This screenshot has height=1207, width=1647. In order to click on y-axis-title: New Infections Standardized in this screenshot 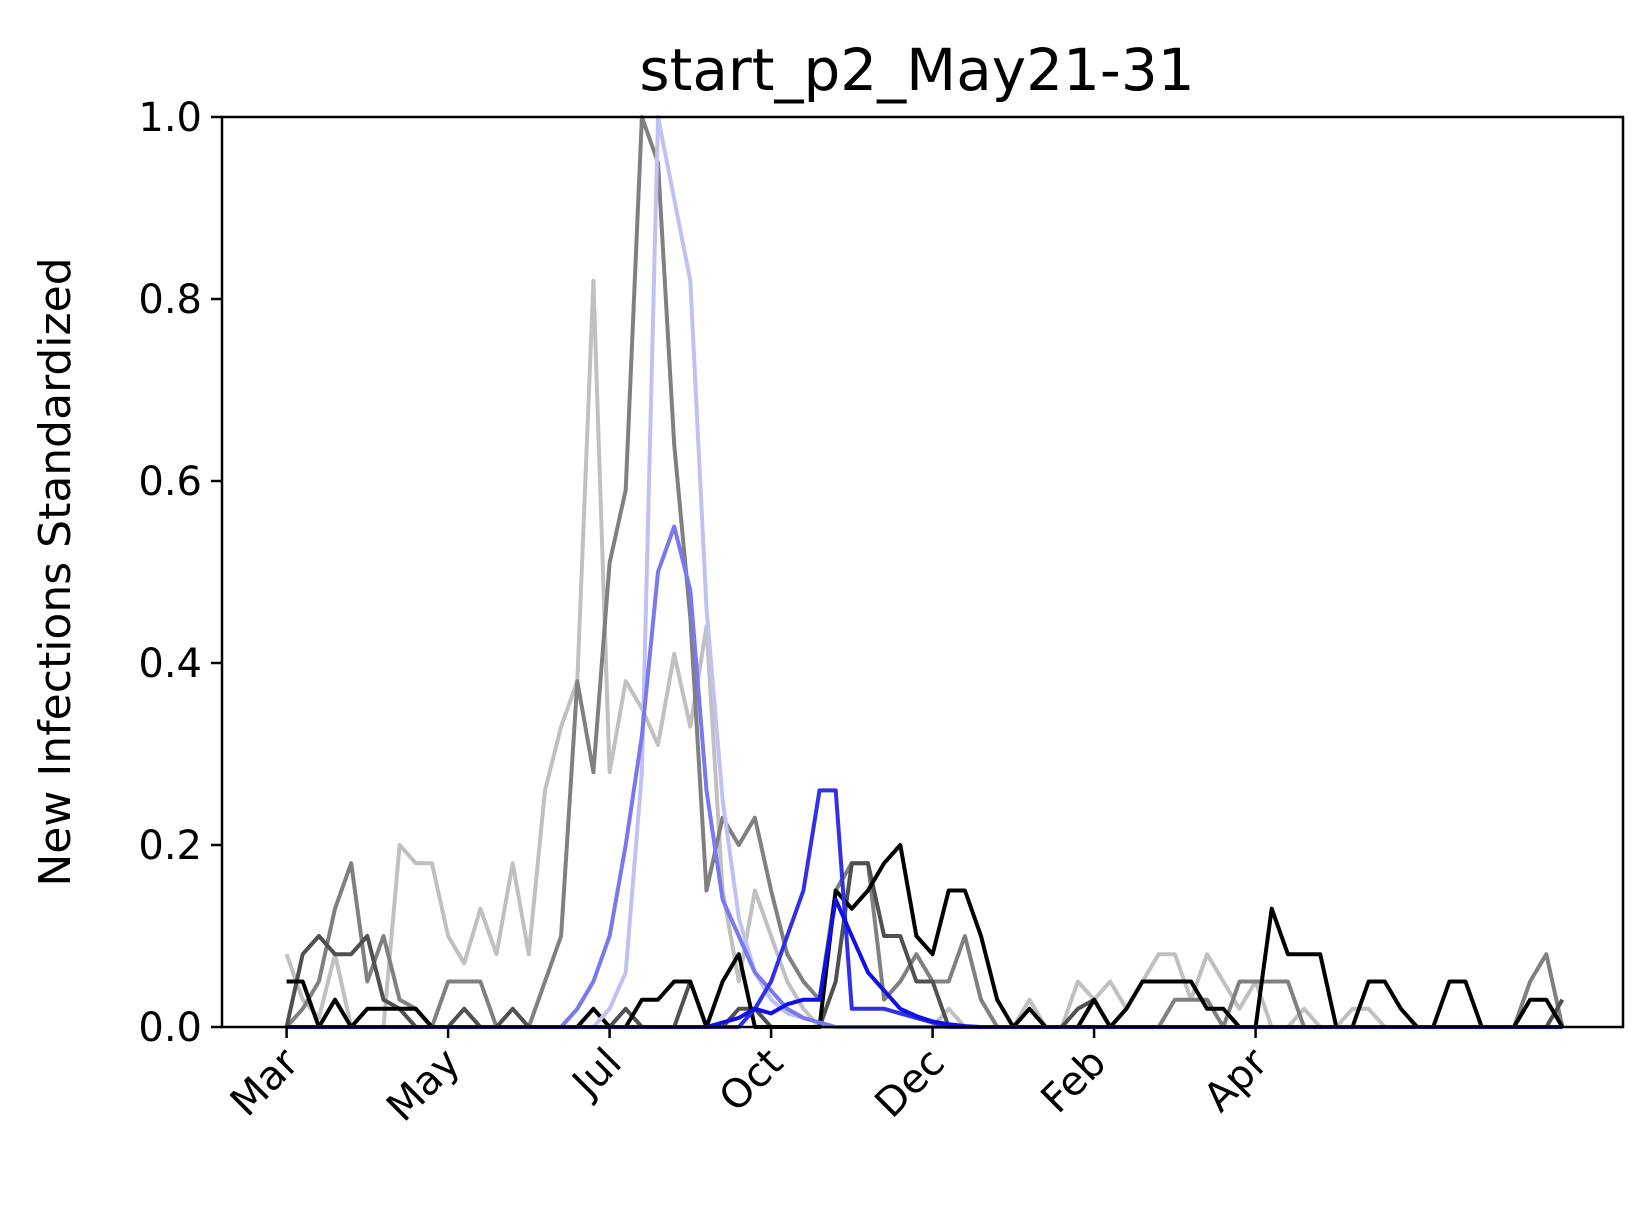, I will do `click(55, 571)`.